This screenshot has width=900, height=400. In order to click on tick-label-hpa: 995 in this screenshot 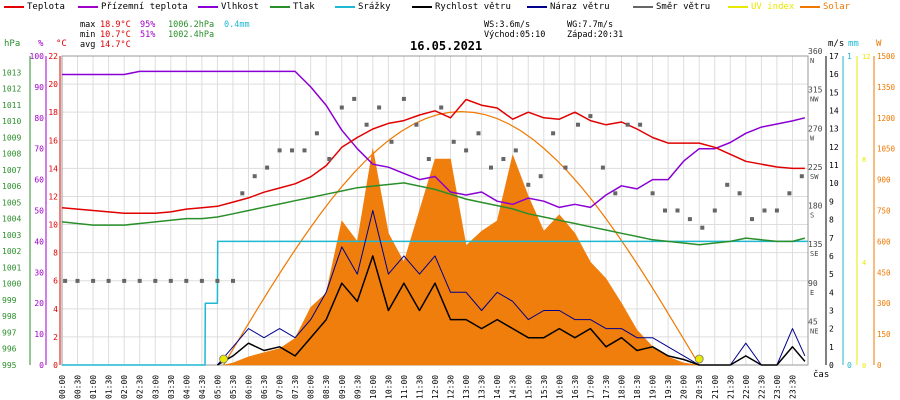, I will do `click(9, 365)`.